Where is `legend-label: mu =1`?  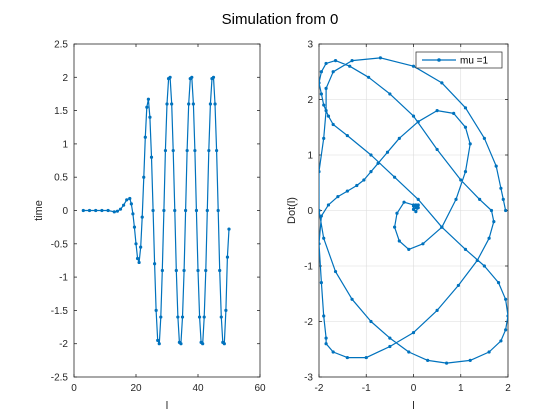 legend-label: mu =1 is located at coordinates (474, 61).